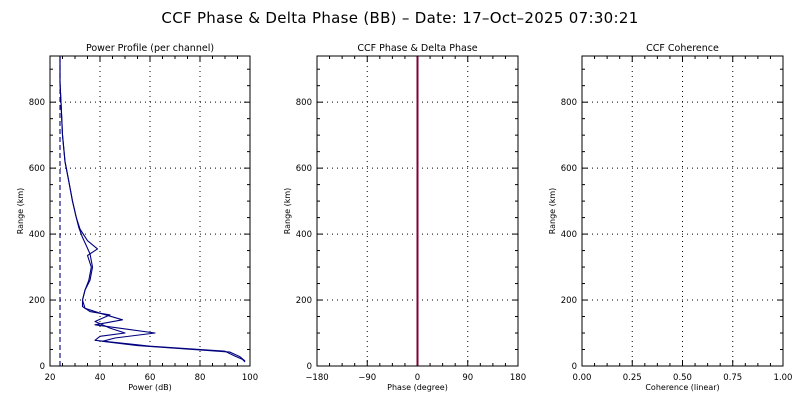 The image size is (800, 400). I want to click on x-tick-label: 1.00, so click(783, 378).